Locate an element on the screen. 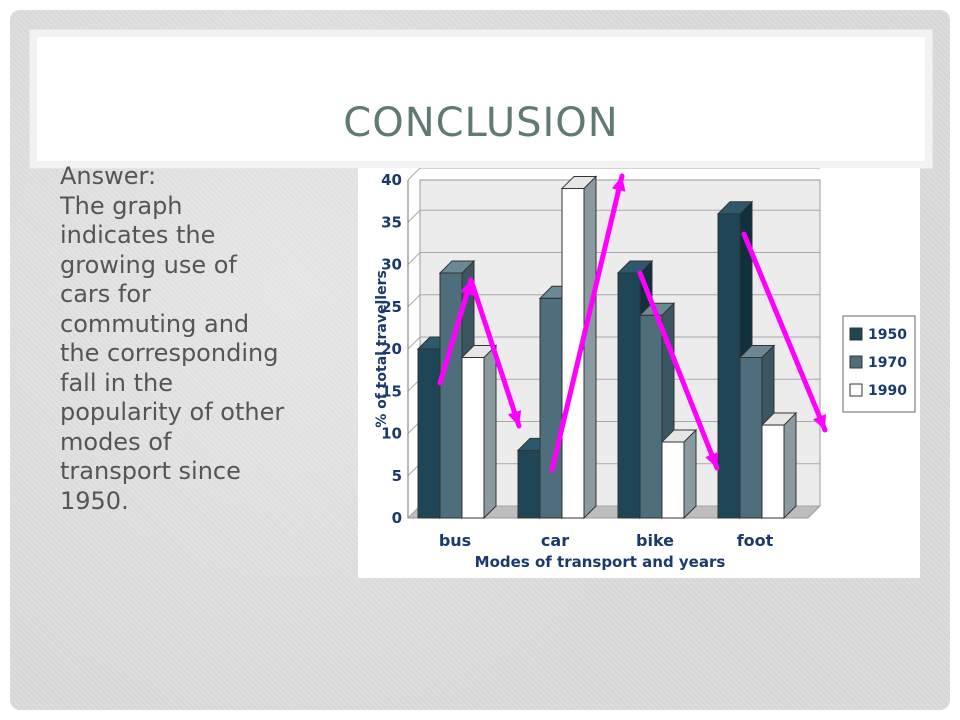 This screenshot has width=960, height=720. body-line: the corresponding is located at coordinates (169, 353).